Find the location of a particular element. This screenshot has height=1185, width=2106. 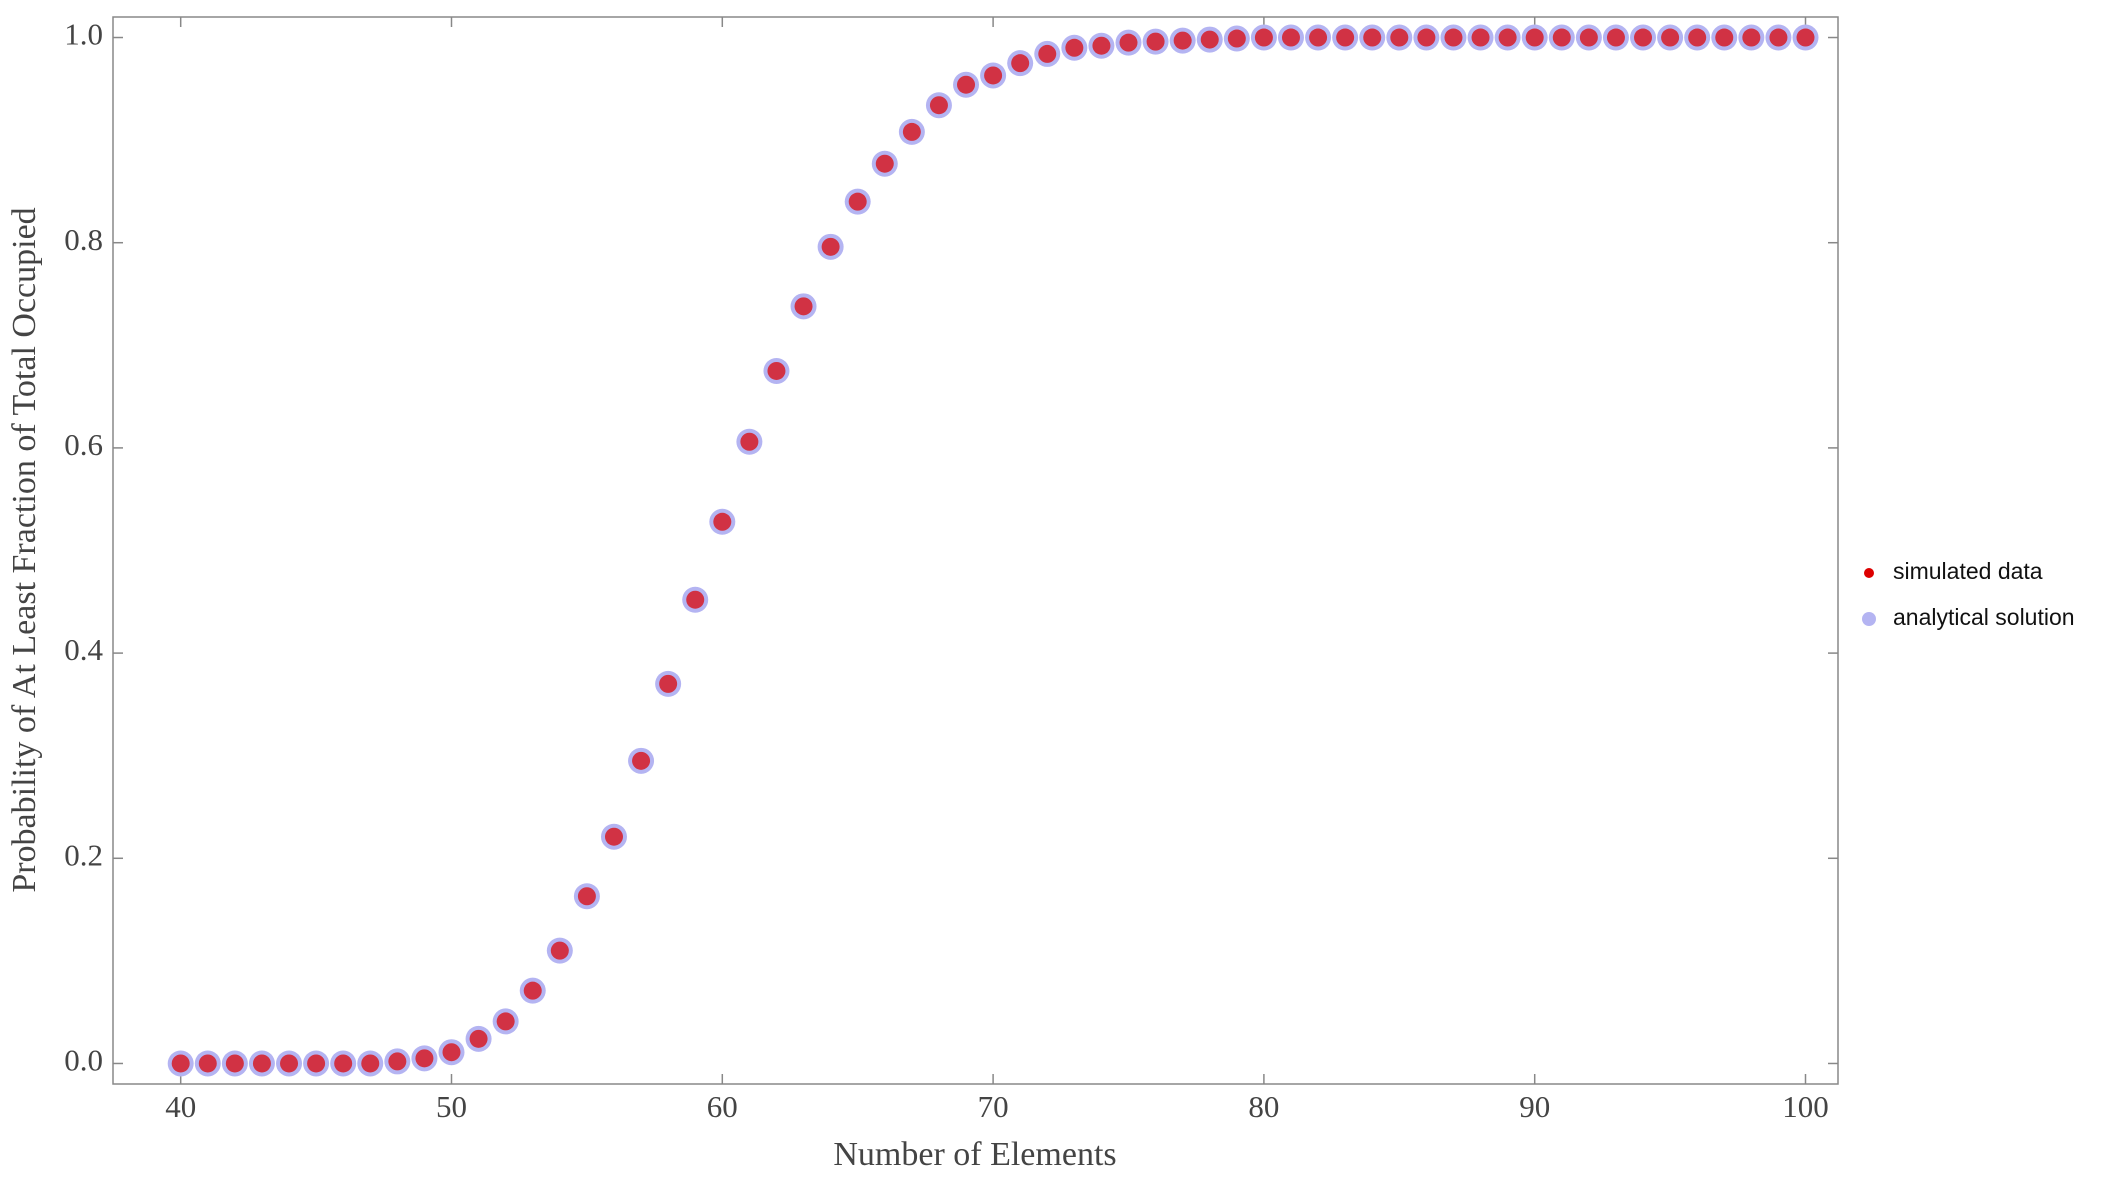

x-axis-label: Number of Elements is located at coordinates (974, 1154).